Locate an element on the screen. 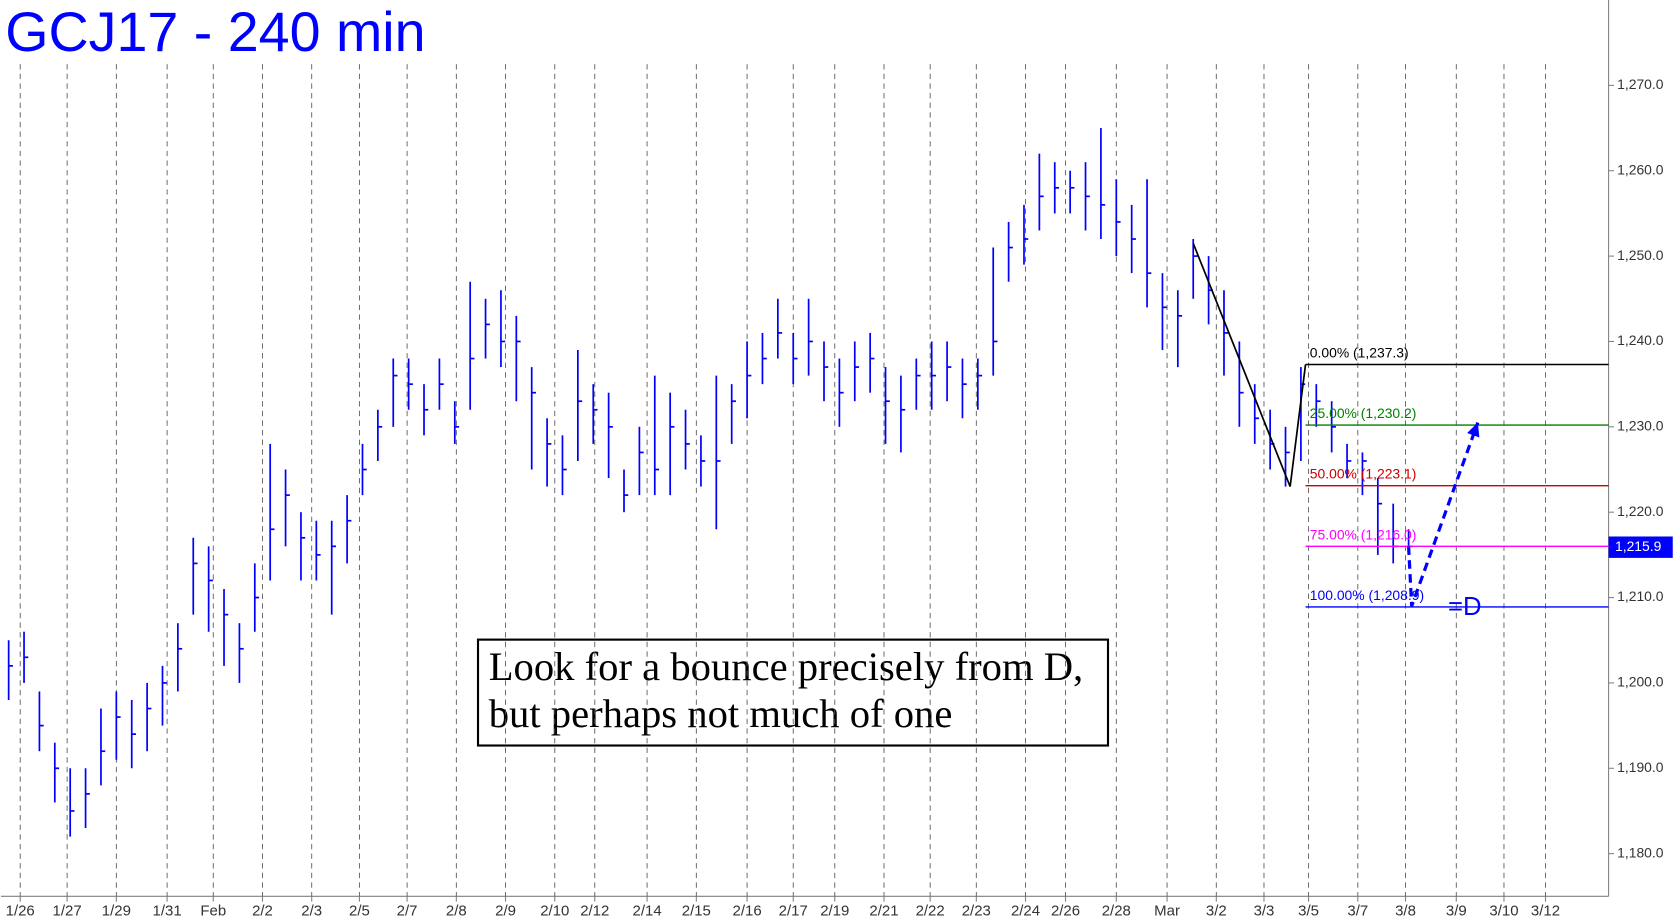 The width and height of the screenshot is (1678, 922). x-tick-label: Mar is located at coordinates (1167, 910).